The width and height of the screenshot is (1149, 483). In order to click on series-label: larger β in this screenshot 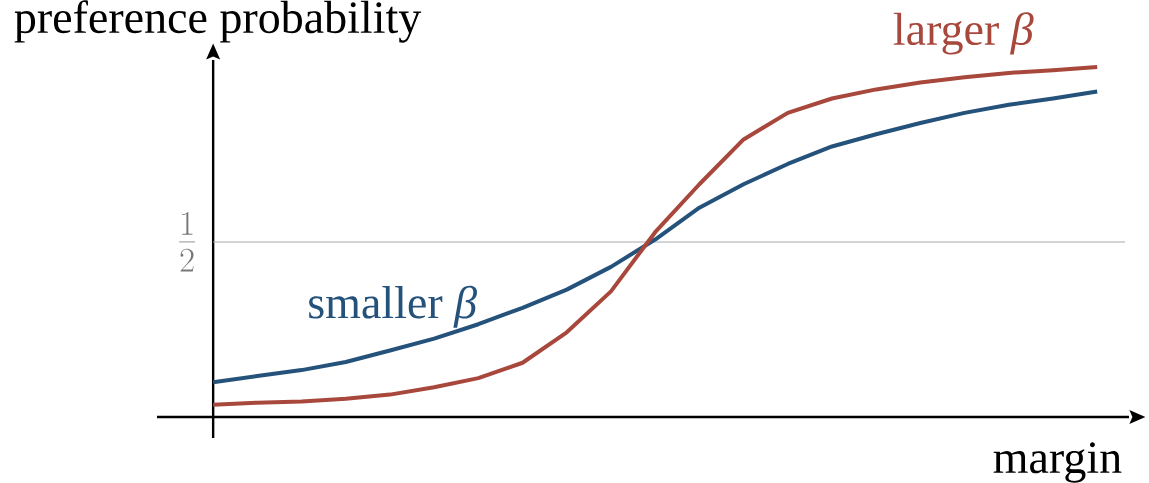, I will do `click(963, 33)`.